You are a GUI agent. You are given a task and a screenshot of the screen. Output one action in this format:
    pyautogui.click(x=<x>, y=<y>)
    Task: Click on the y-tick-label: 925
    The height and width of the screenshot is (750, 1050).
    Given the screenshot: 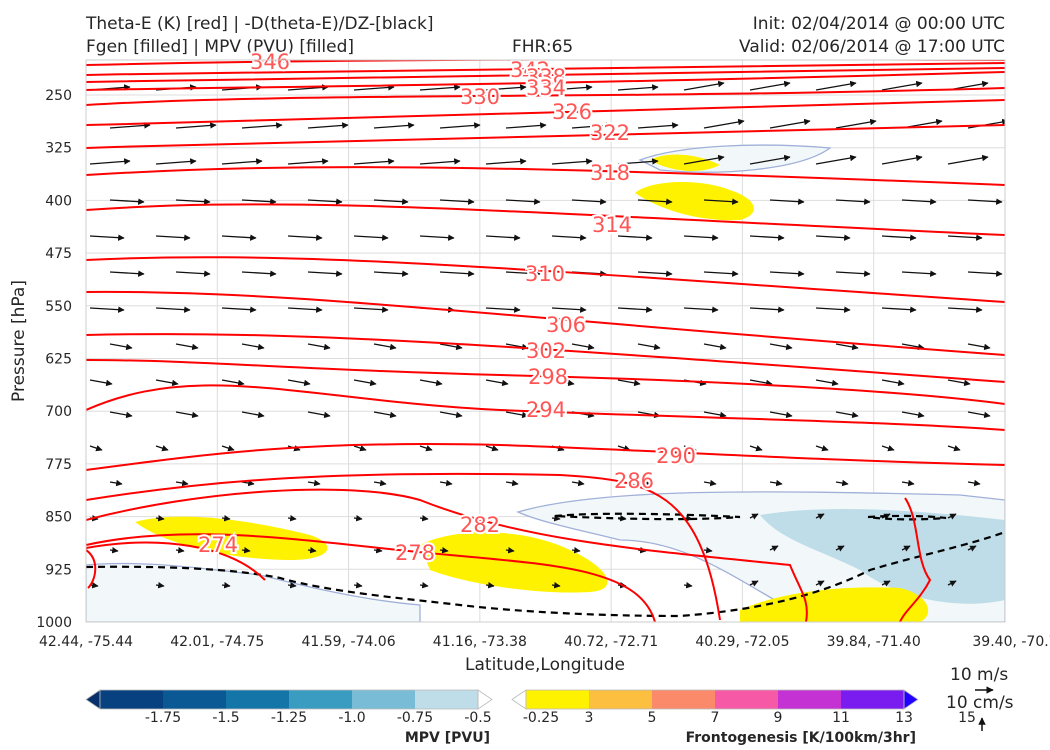 What is the action you would take?
    pyautogui.click(x=58, y=570)
    